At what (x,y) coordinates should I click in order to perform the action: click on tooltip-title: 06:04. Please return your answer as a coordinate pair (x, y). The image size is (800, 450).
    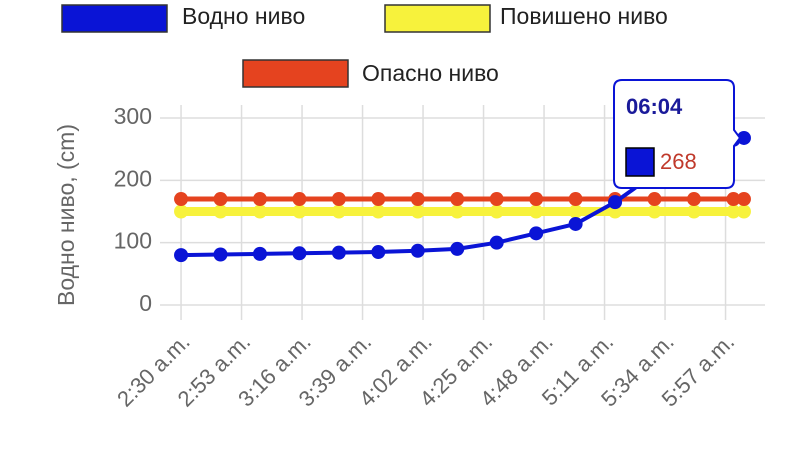
    Looking at the image, I should click on (654, 106).